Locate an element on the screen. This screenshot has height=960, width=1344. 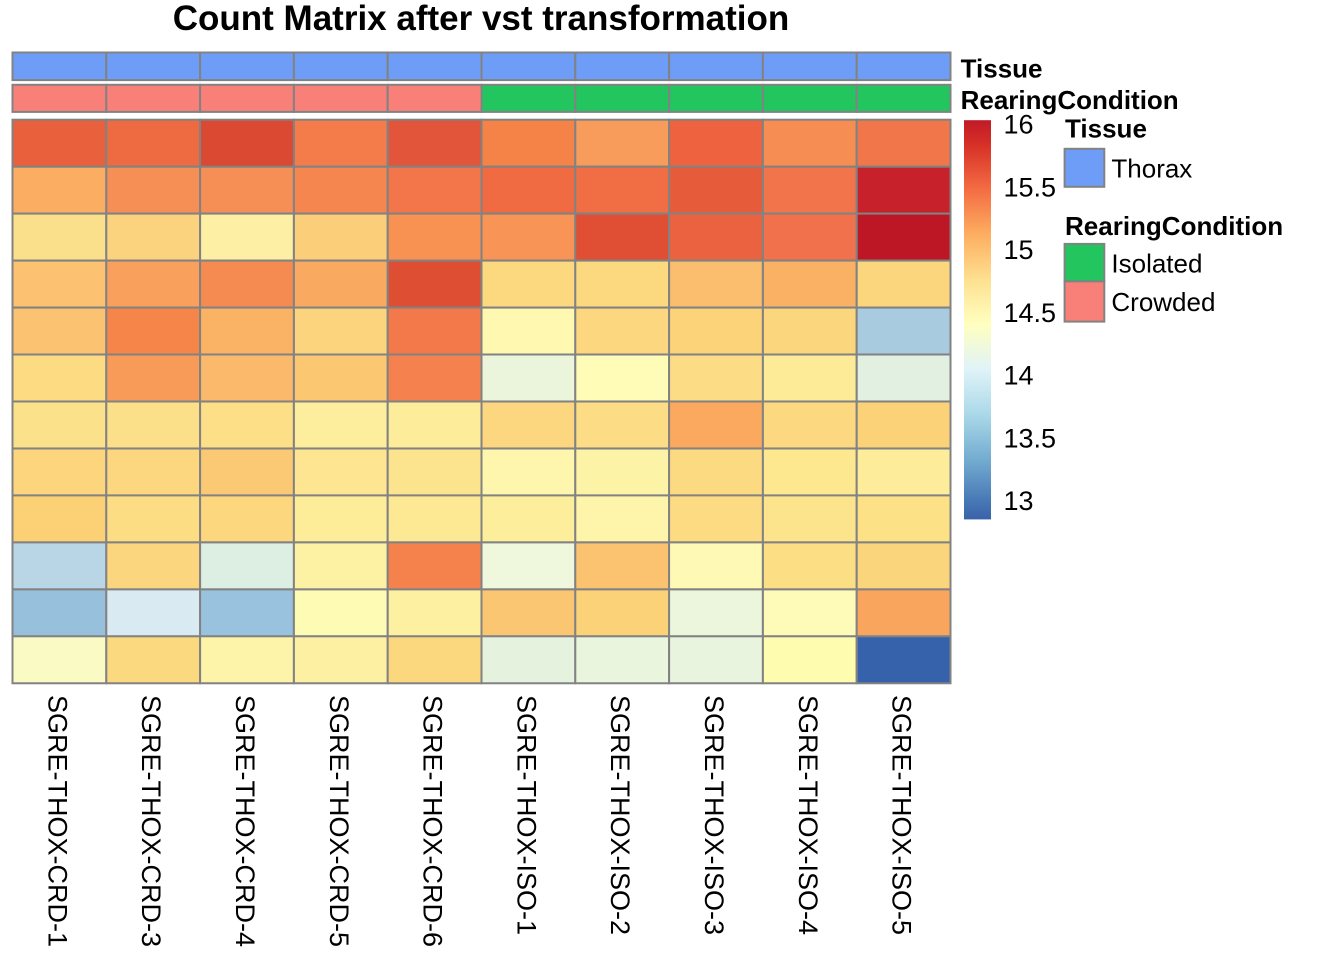
svg-text: 15.5 is located at coordinates (1030, 187).